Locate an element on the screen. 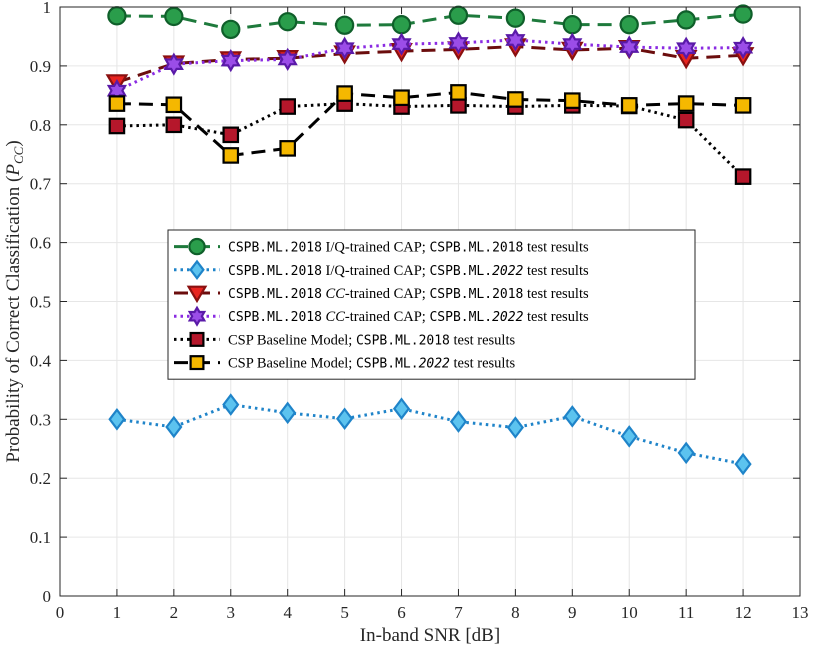  x-tick-label: 8 is located at coordinates (515, 612).